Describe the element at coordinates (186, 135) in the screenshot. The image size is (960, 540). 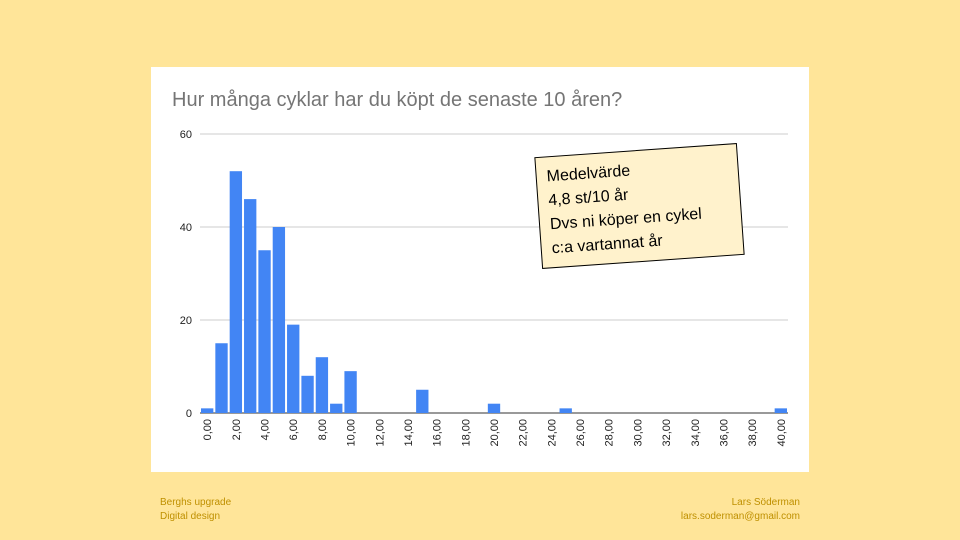
I see `y-tick-label: 60` at that location.